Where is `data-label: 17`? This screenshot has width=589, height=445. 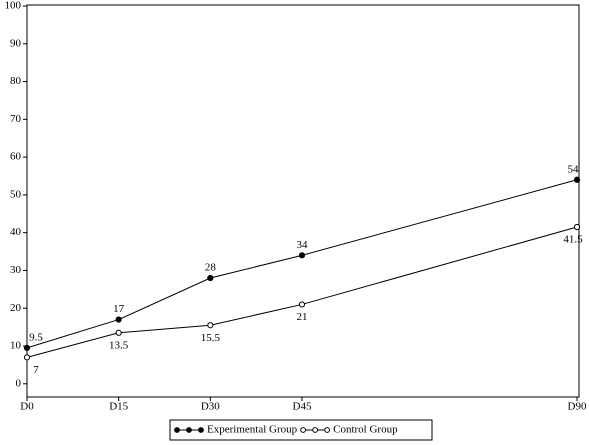 data-label: 17 is located at coordinates (119, 309).